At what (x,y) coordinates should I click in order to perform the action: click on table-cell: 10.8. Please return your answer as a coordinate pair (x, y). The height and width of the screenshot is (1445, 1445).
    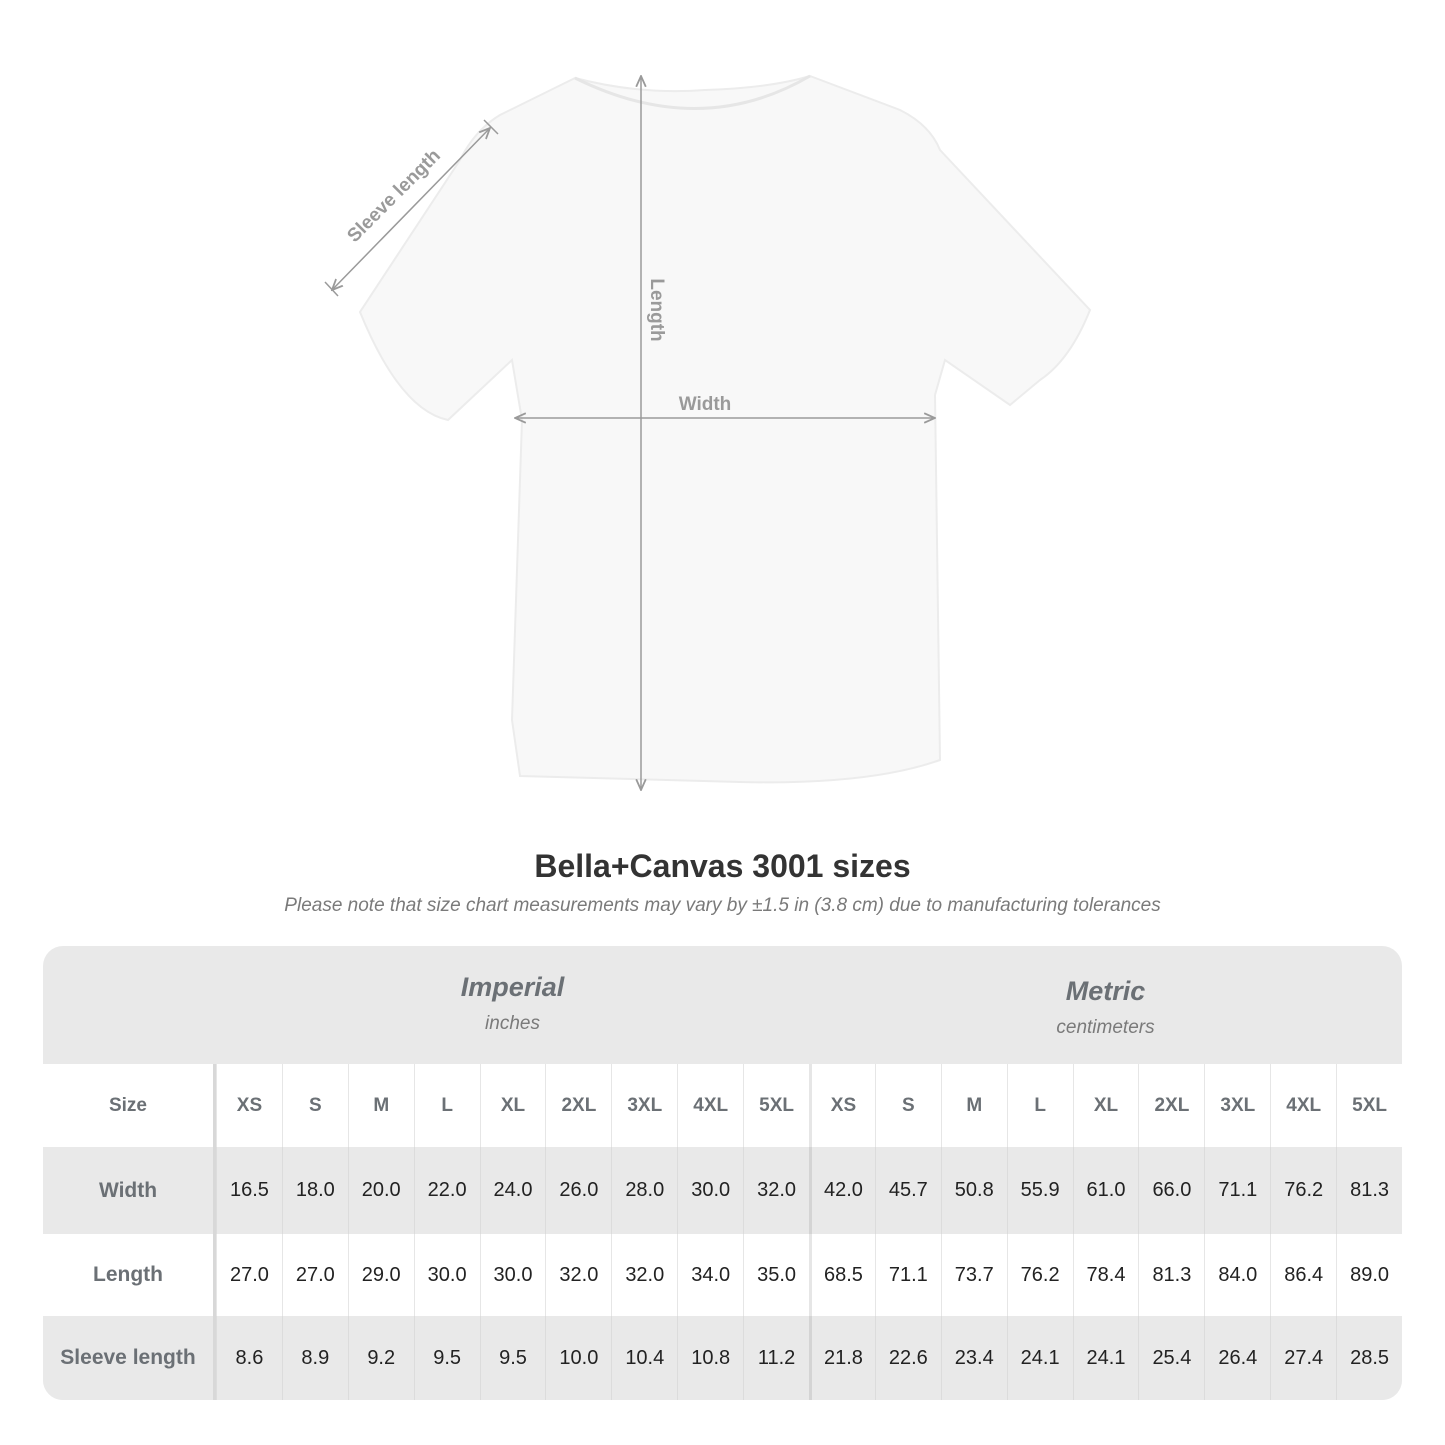
    Looking at the image, I should click on (710, 1358).